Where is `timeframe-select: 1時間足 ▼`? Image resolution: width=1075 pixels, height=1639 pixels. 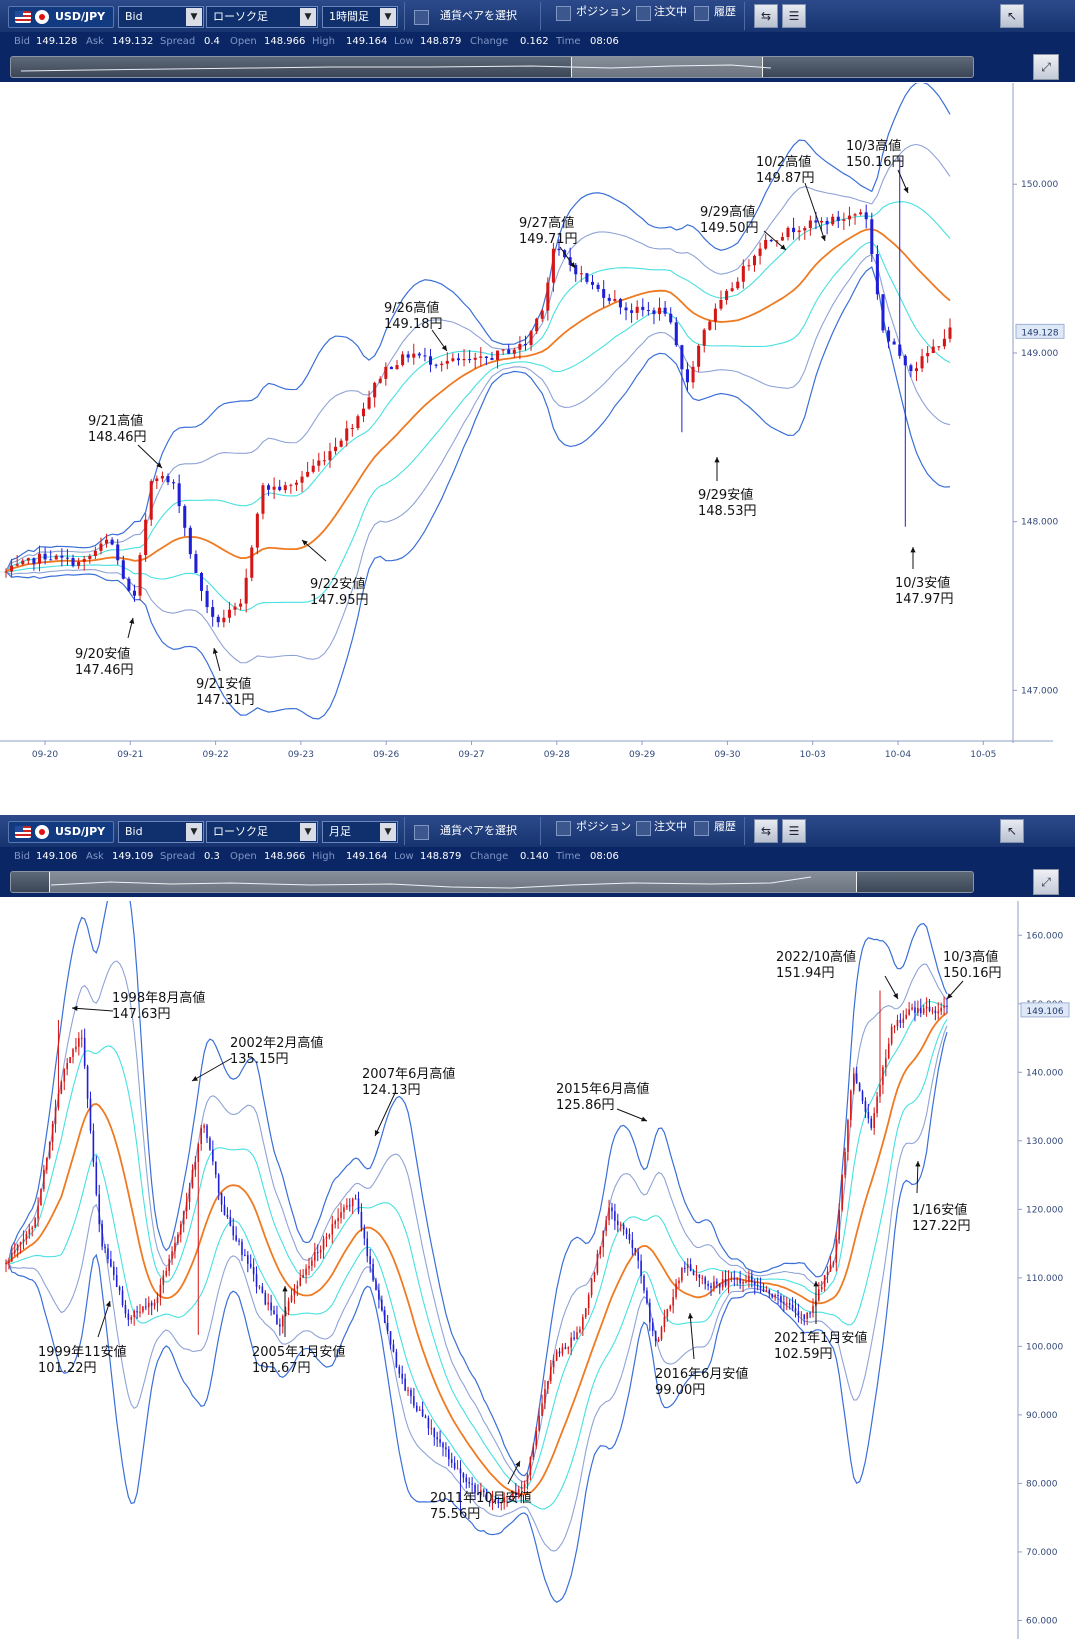 timeframe-select: 1時間足 ▼ is located at coordinates (360, 17).